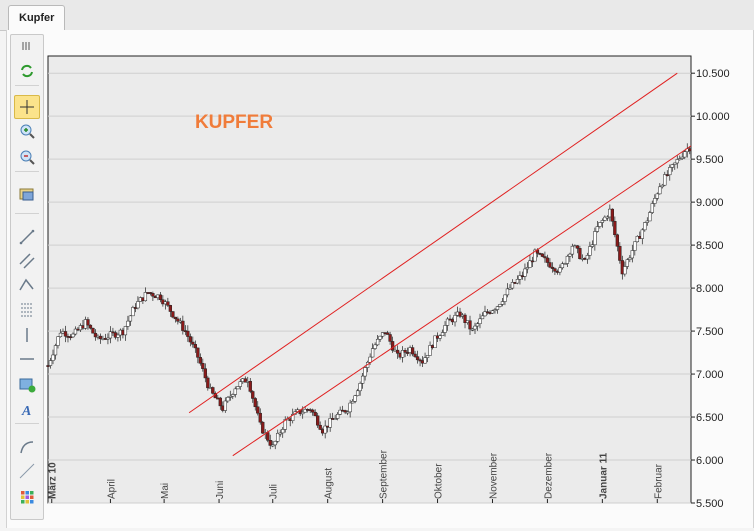  What do you see at coordinates (27, 447) in the screenshot?
I see `arc-icon` at bounding box center [27, 447].